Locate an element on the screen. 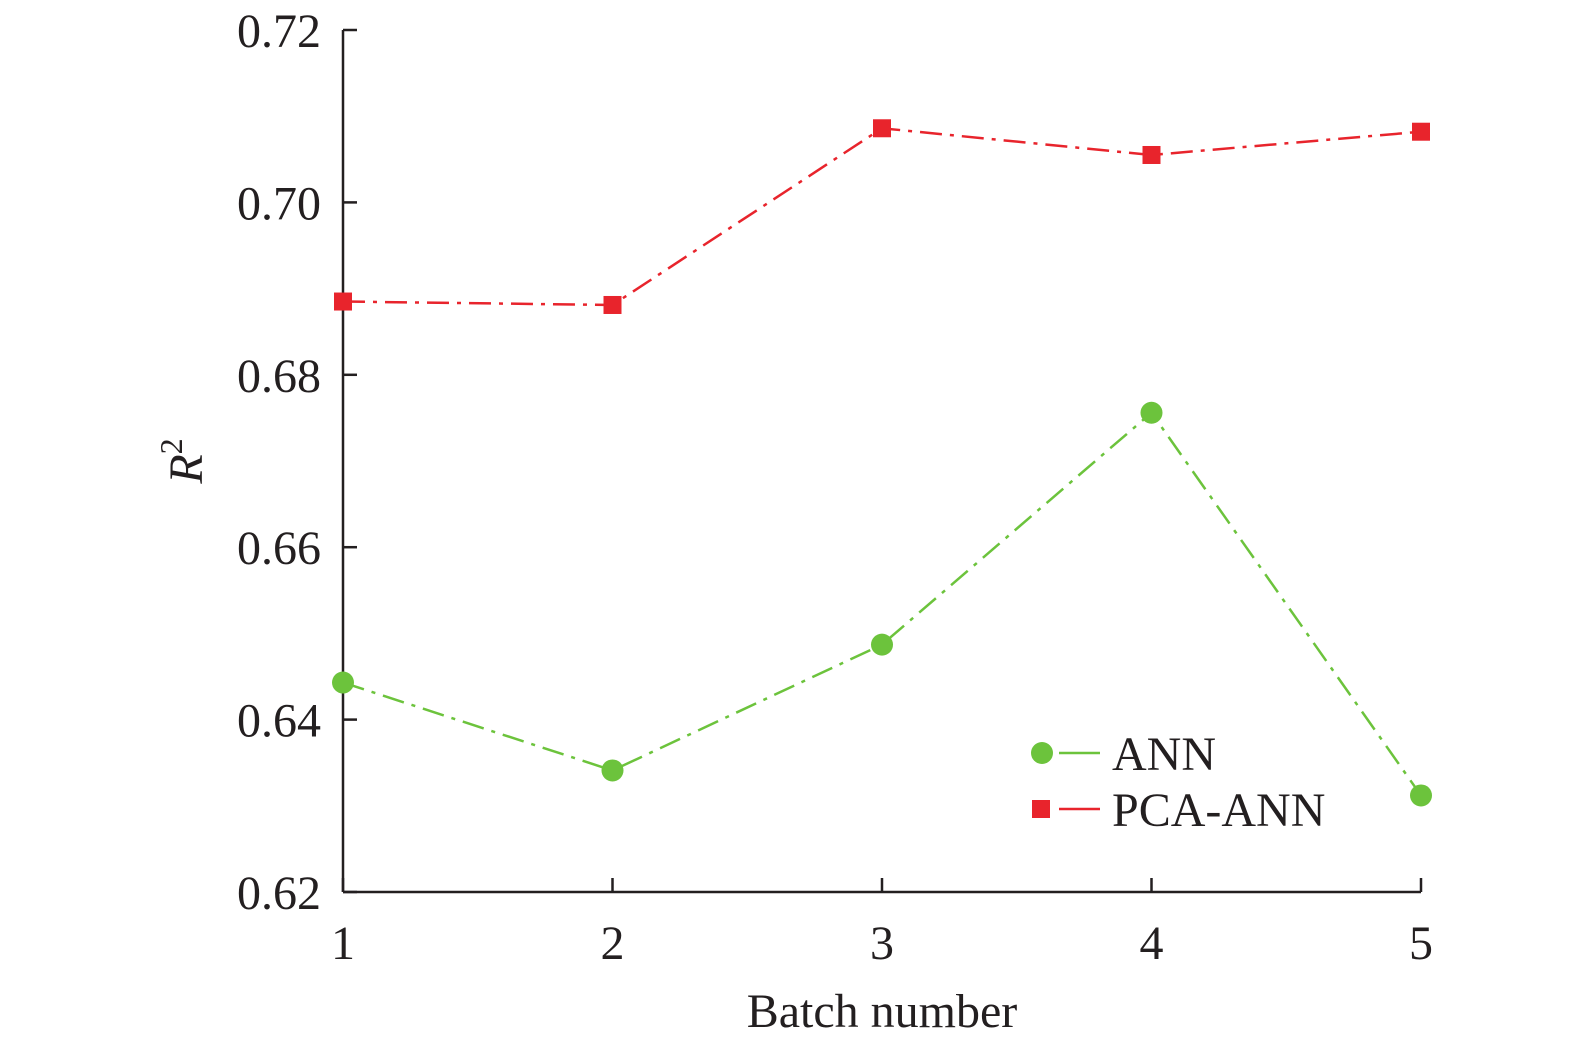 The image size is (1575, 1050). x-tick-label: 4 is located at coordinates (1152, 943).